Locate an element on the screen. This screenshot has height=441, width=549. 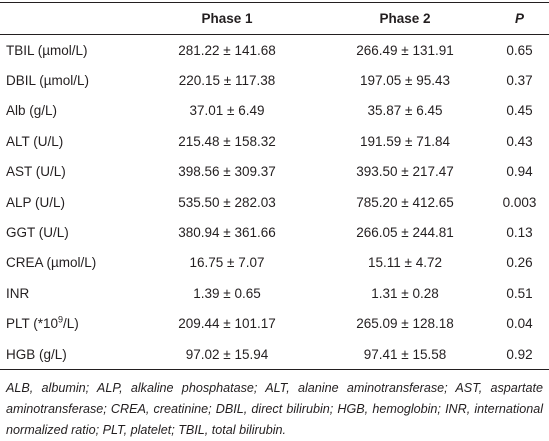
table-row: INR 1.39 ± 0.65 1.31 ± 0.28 0.51 is located at coordinates (274, 293).